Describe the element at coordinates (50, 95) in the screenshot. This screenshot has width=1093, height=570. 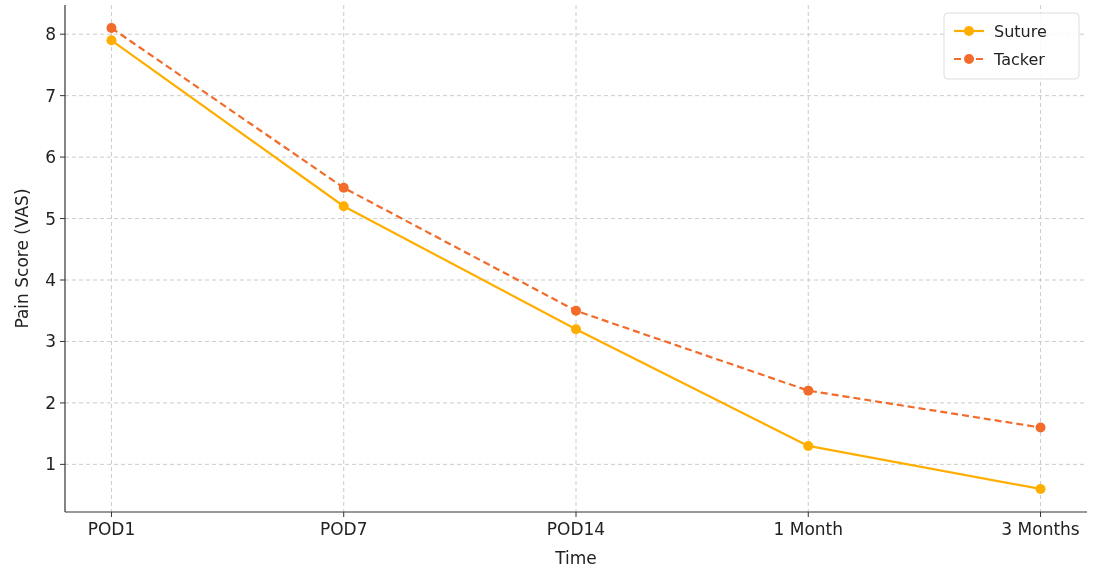
I see `y-tick-label: 7` at that location.